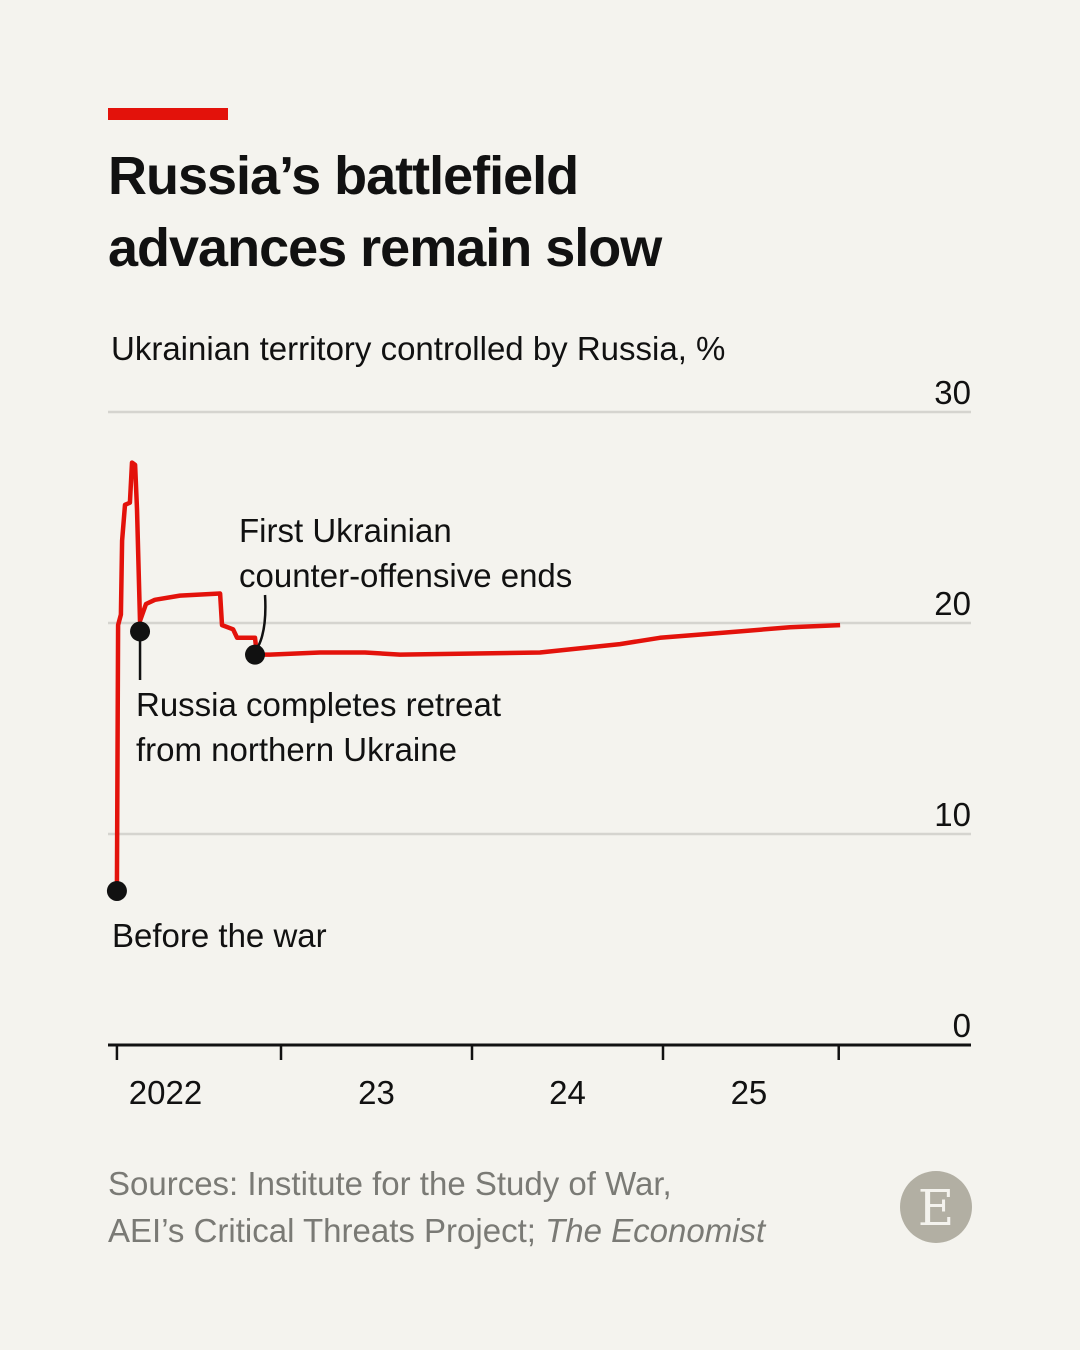  I want to click on annotation-label: First Ukrainian, so click(345, 530).